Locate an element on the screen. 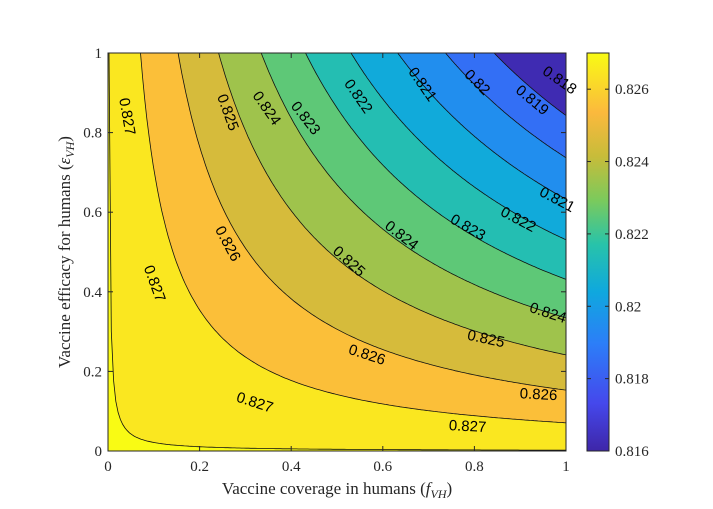  contour-band is located at coordinates (530, 84).